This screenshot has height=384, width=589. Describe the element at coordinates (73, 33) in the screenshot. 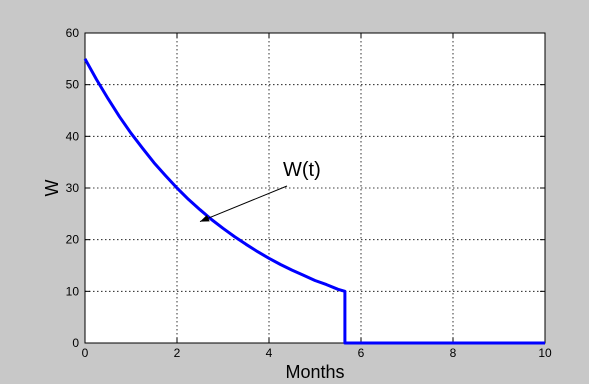

I see `y-tick-label: 60` at that location.